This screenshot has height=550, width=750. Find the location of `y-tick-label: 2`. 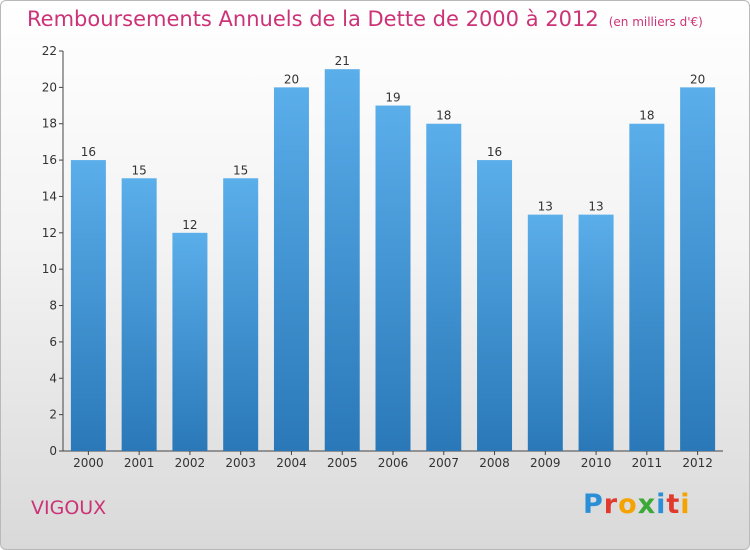

y-tick-label: 2 is located at coordinates (53, 415).